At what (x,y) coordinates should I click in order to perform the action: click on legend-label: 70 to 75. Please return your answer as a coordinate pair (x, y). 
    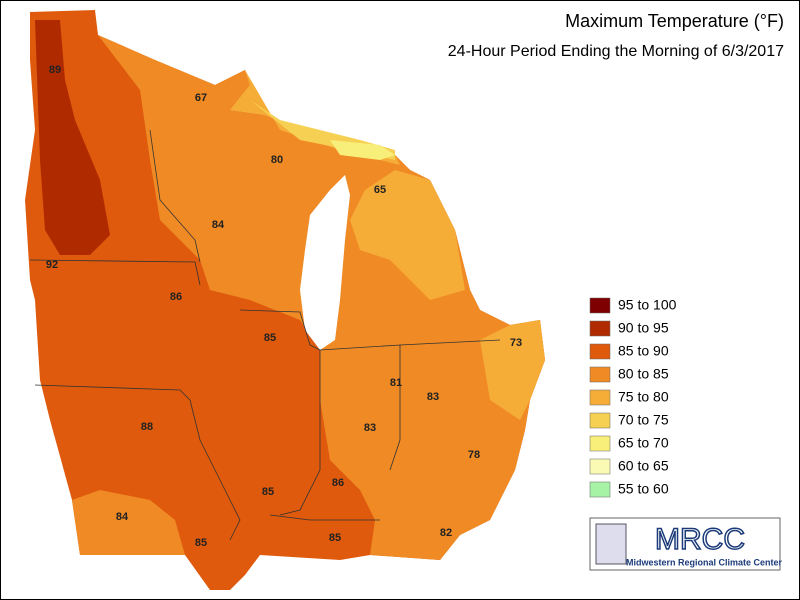
    Looking at the image, I should click on (643, 420).